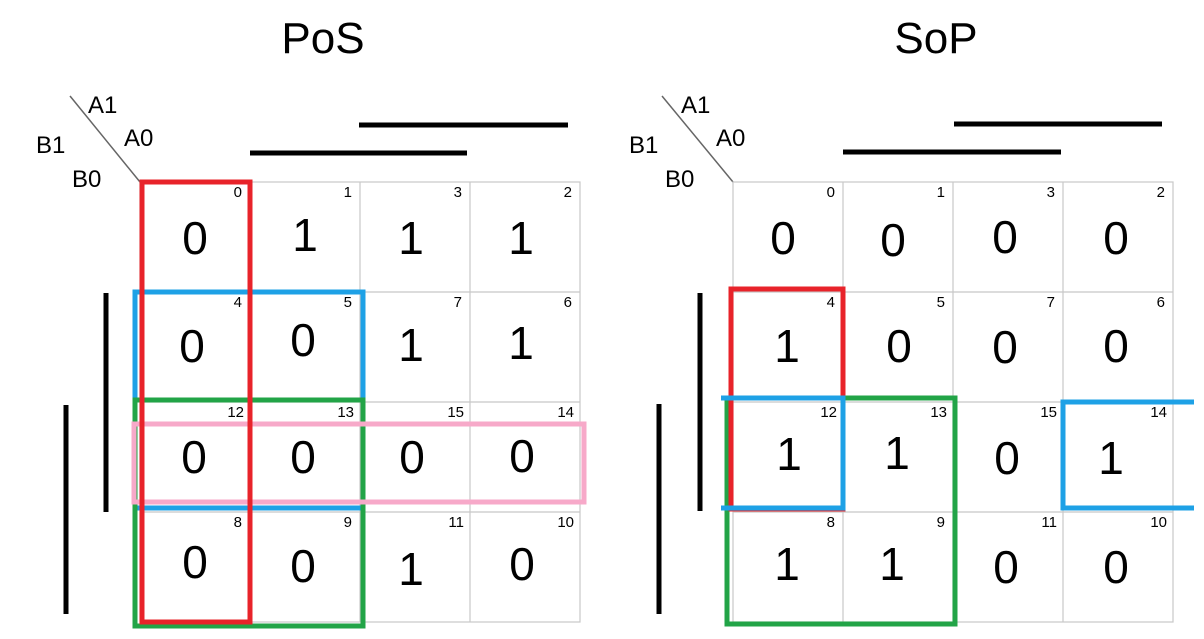 This screenshot has height=639, width=1204. What do you see at coordinates (730, 138) in the screenshot?
I see `sop-var-a0: A0` at bounding box center [730, 138].